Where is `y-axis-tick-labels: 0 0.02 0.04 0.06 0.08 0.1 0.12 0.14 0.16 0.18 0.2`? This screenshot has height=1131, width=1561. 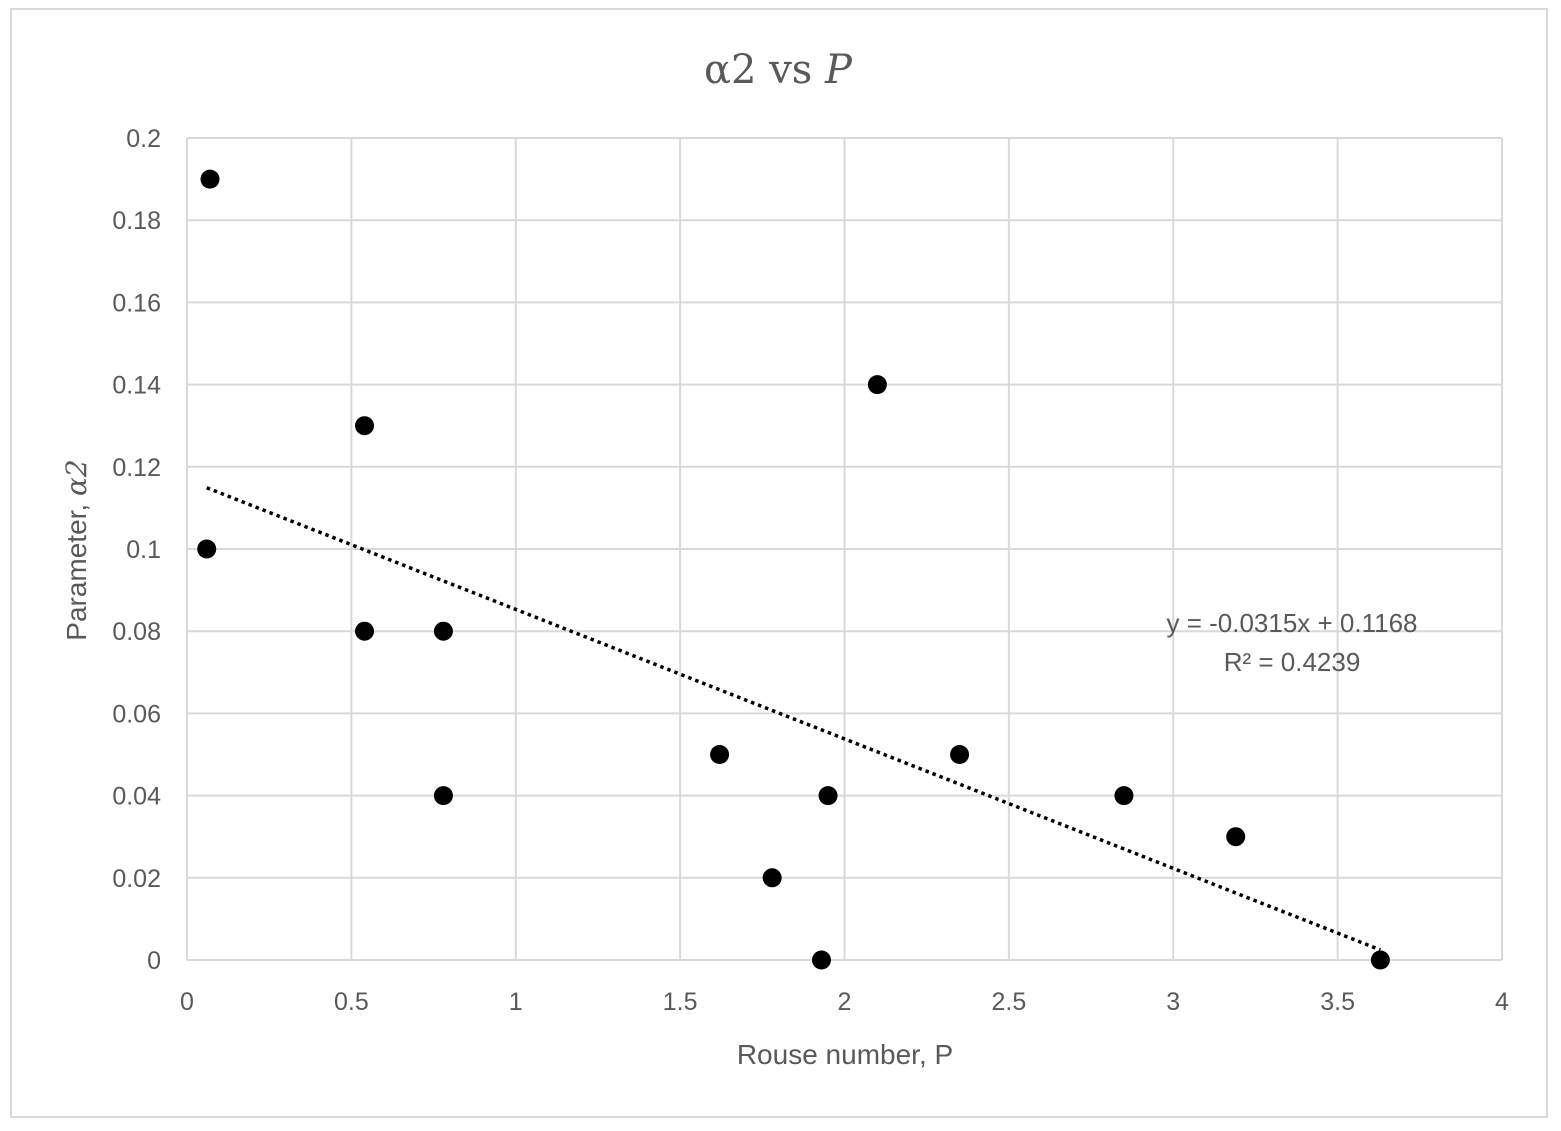
y-axis-tick-labels: 0 0.02 0.04 0.06 0.08 0.1 0.12 0.14 0.16 0.18 0.2 is located at coordinates (136, 550).